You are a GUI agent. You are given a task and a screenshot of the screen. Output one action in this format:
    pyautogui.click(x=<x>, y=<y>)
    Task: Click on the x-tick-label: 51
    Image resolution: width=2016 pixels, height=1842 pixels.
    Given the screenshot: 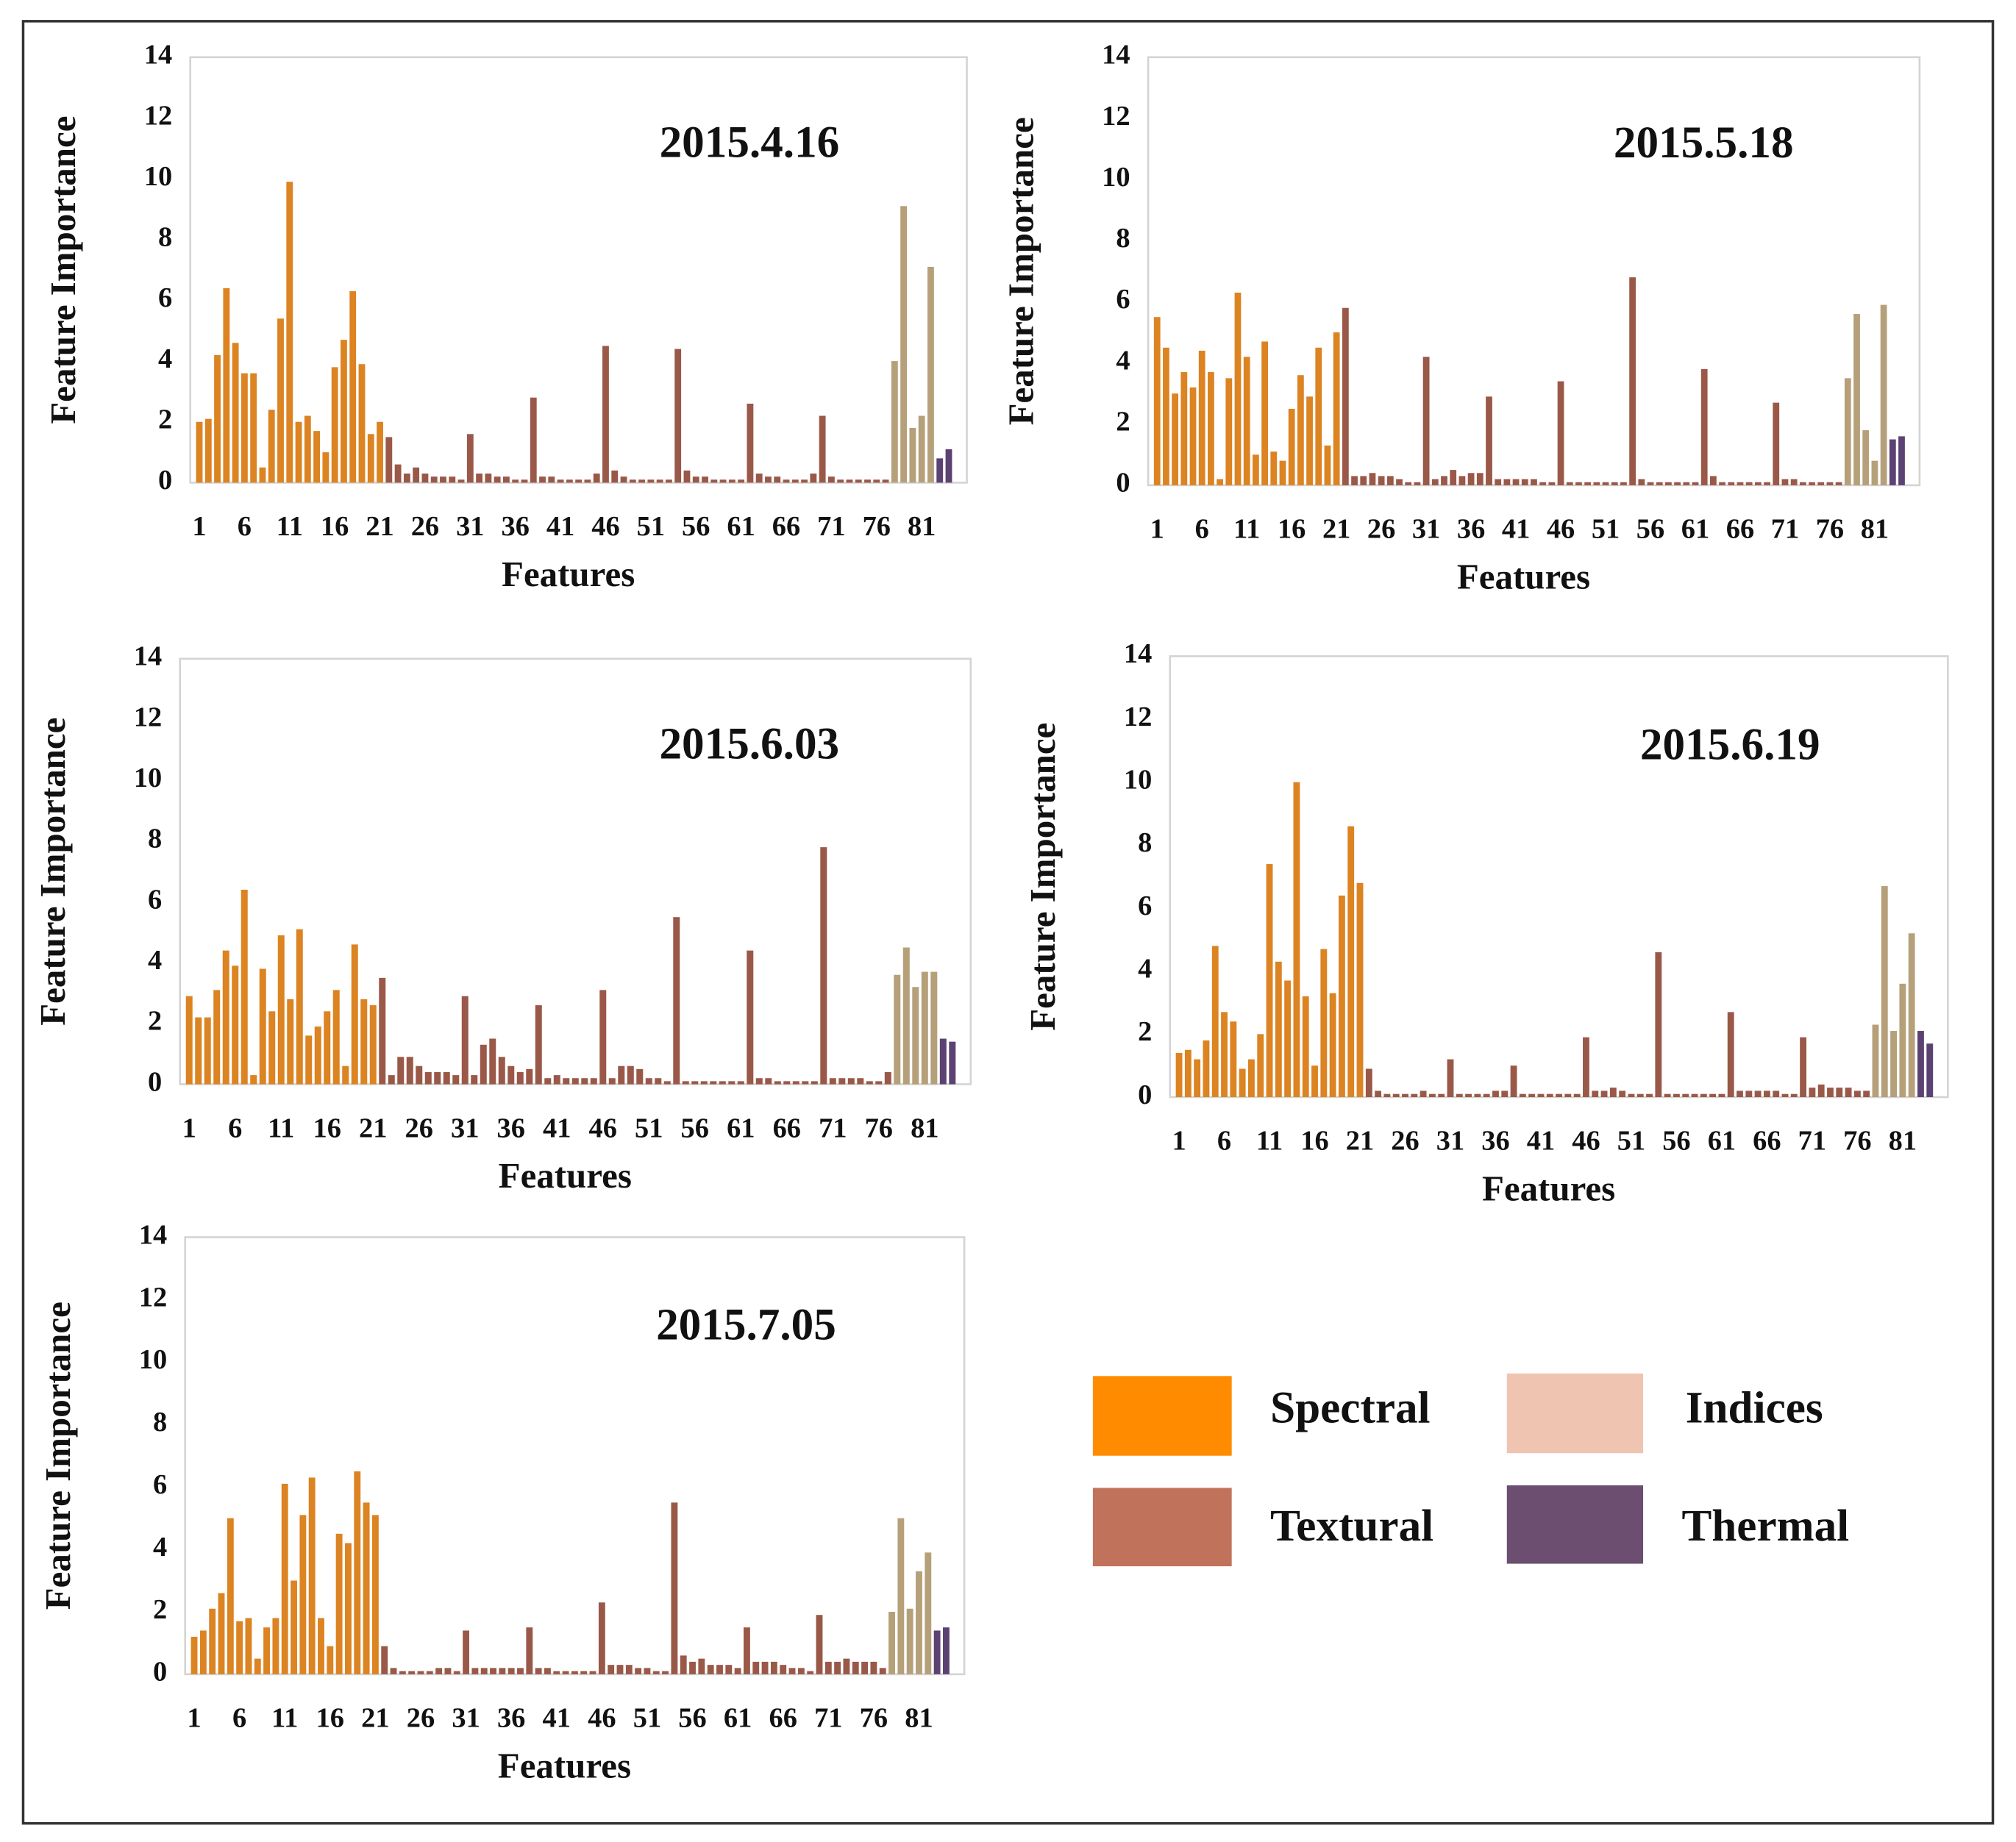 What is the action you would take?
    pyautogui.click(x=1606, y=529)
    